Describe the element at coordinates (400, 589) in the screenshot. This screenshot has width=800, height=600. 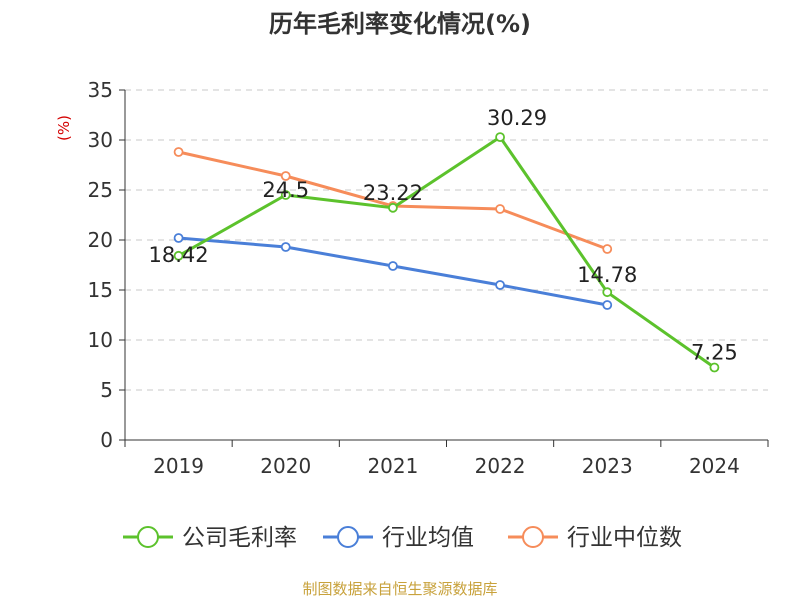
I see `source-note: 制图数据来自恒生聚源数据库` at that location.